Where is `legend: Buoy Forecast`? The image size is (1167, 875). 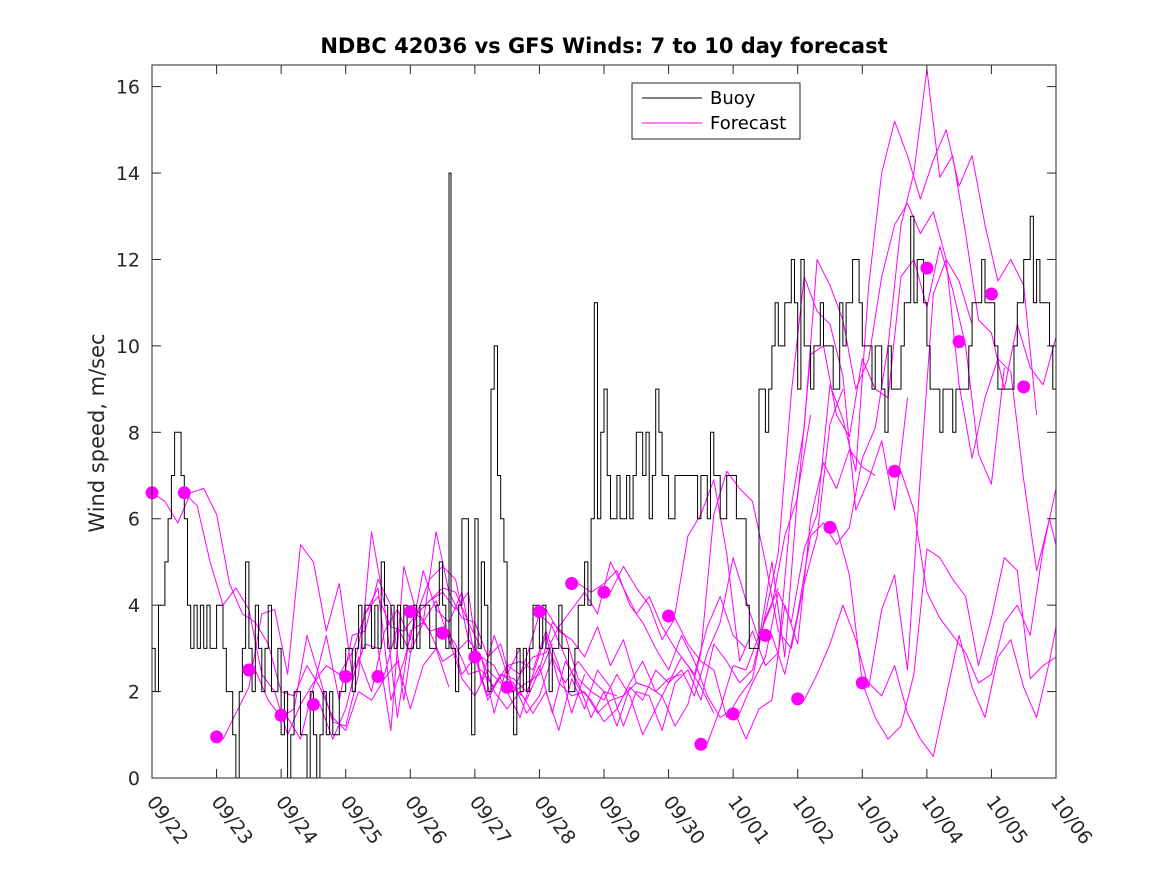
legend: Buoy Forecast is located at coordinates (716, 111).